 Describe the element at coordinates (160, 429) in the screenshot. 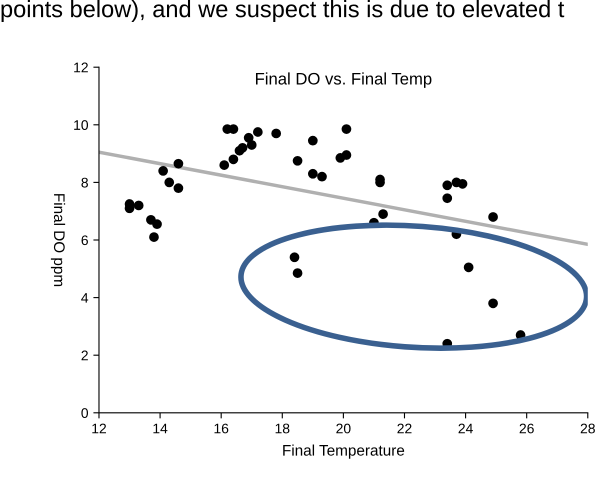

I see `x-tick-label: 14` at that location.